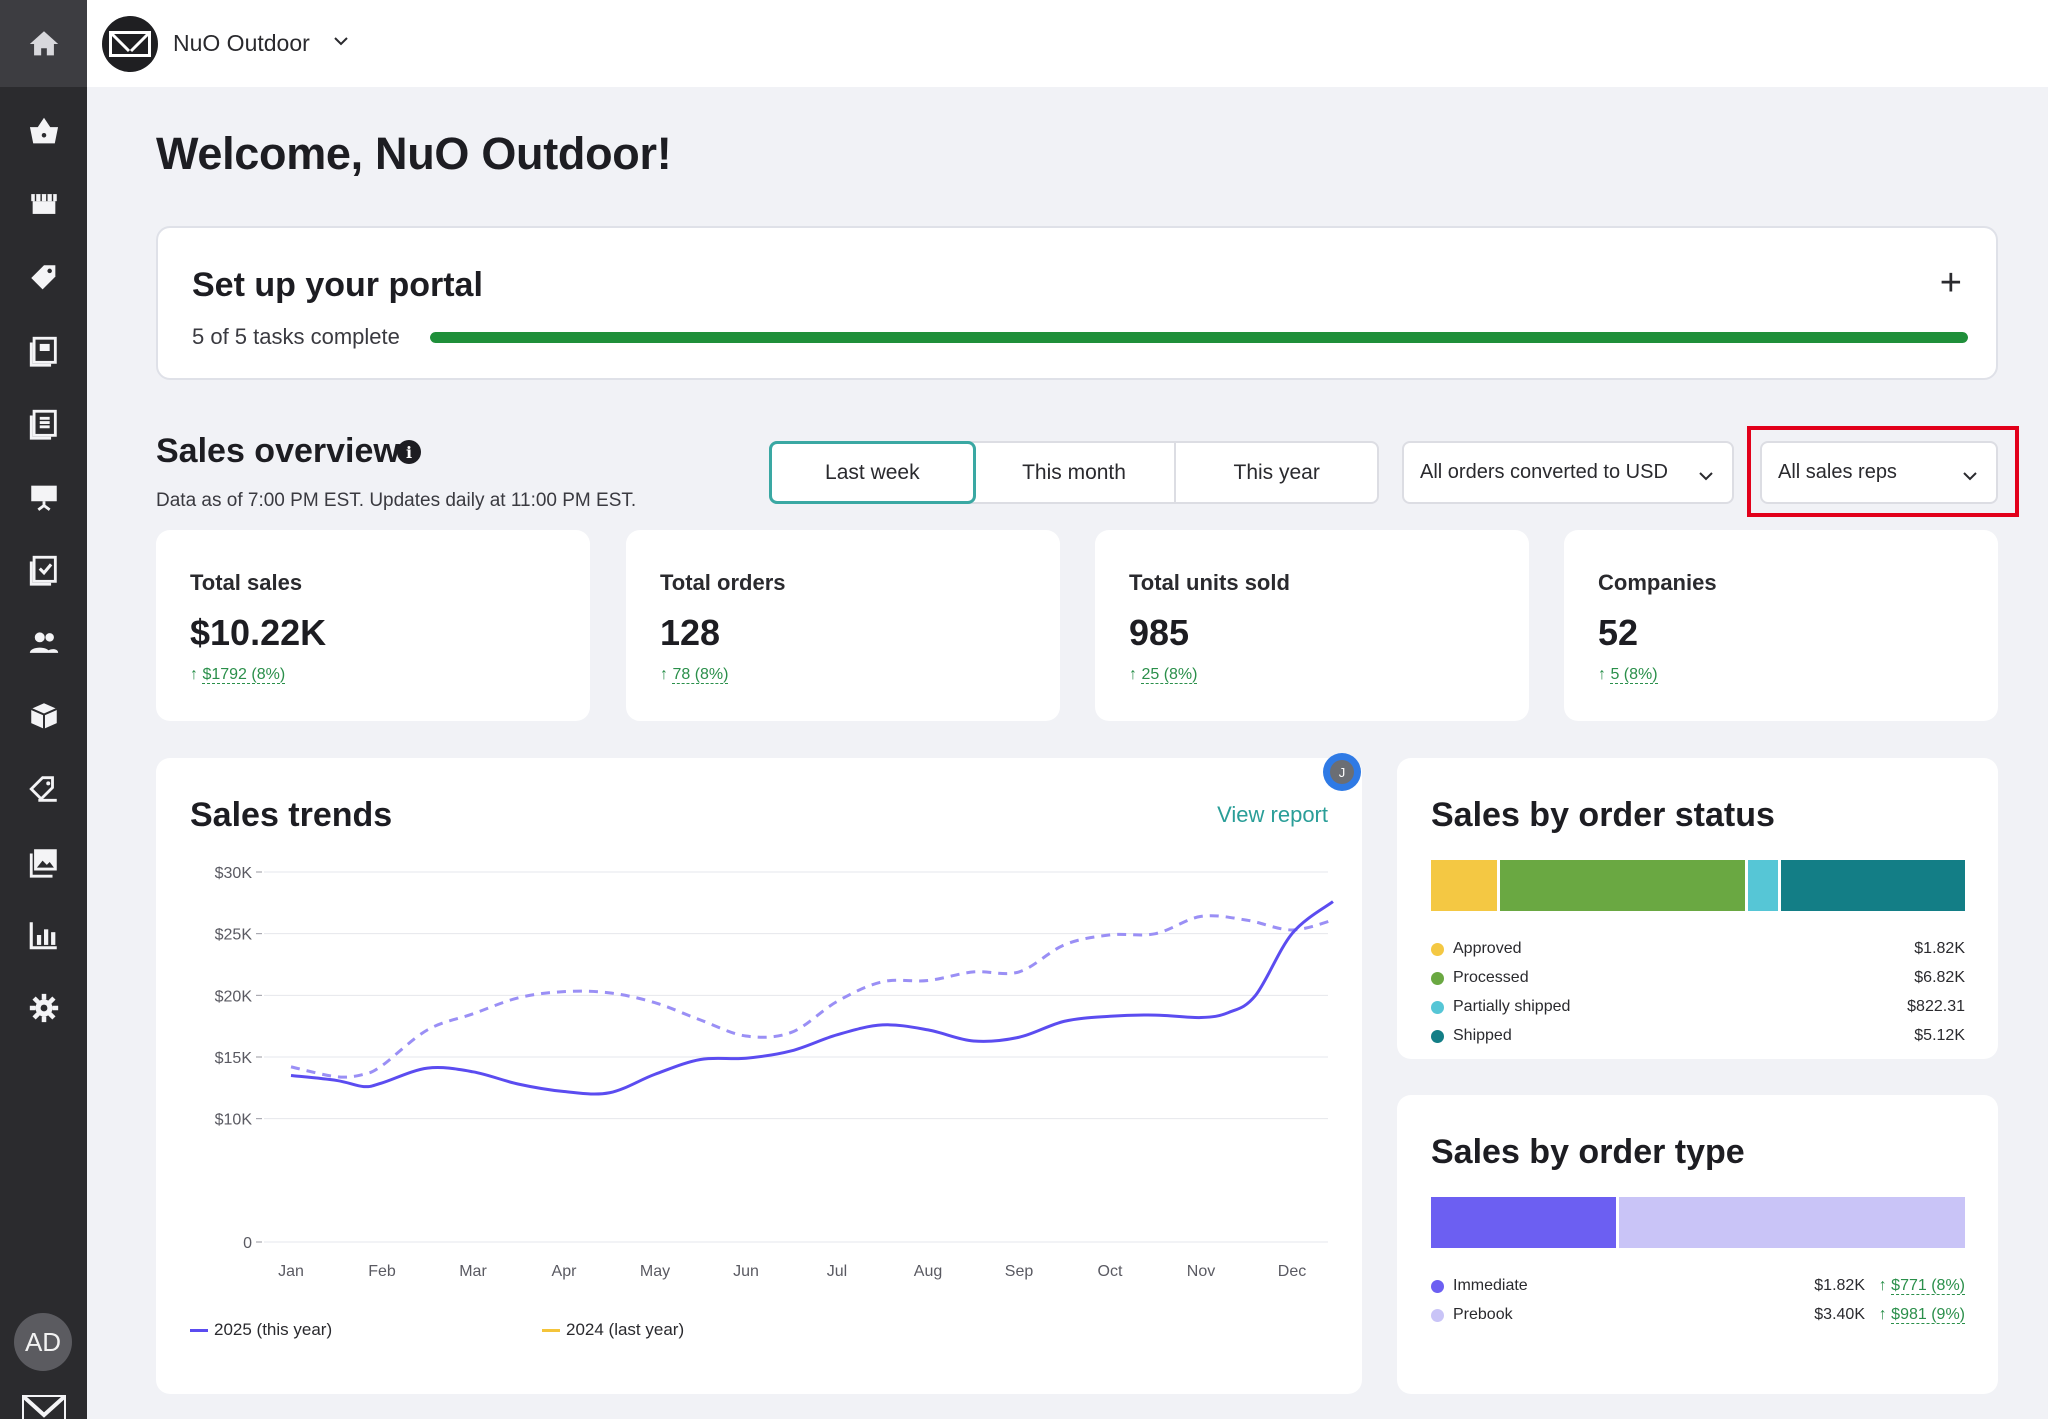 This screenshot has height=1419, width=2048. Describe the element at coordinates (44, 1407) in the screenshot. I see `brand-logo-icon` at that location.